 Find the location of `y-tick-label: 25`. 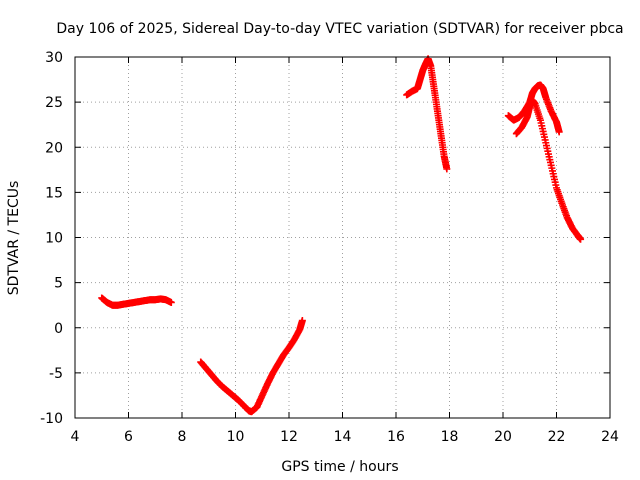

y-tick-label: 25 is located at coordinates (54, 103).